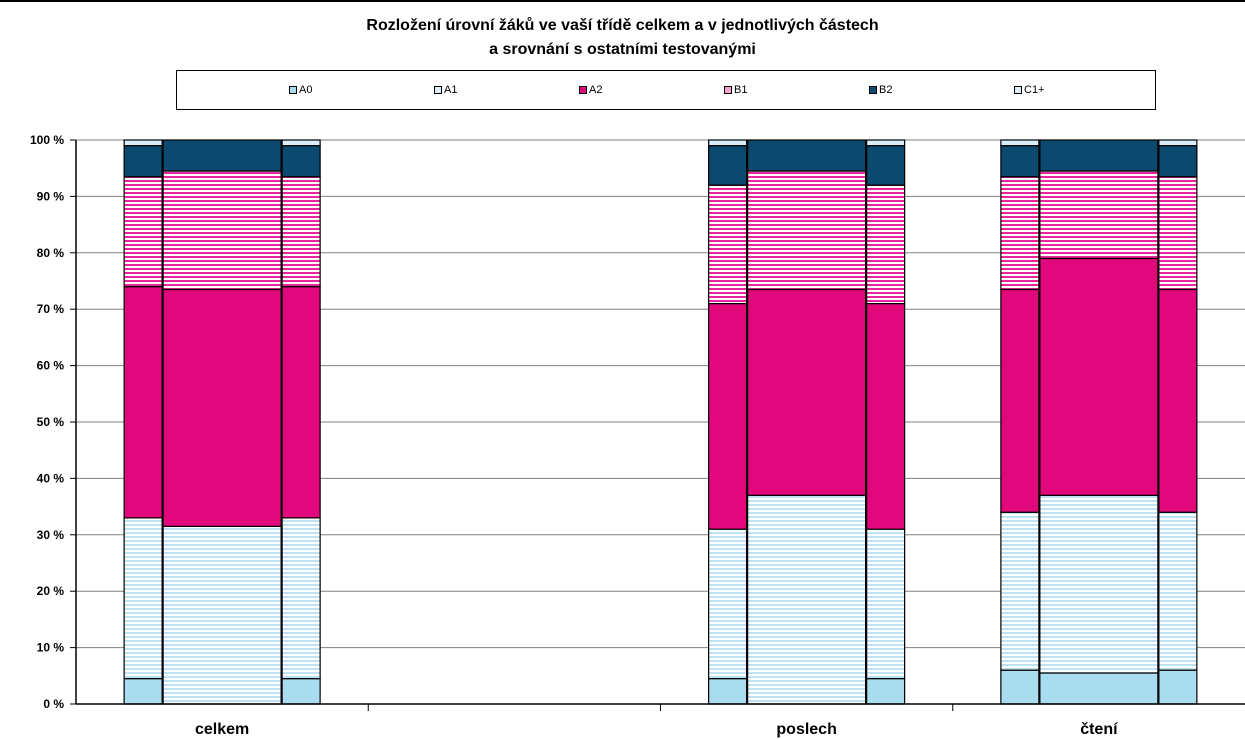  I want to click on legend-item-b1: B1, so click(735, 90).